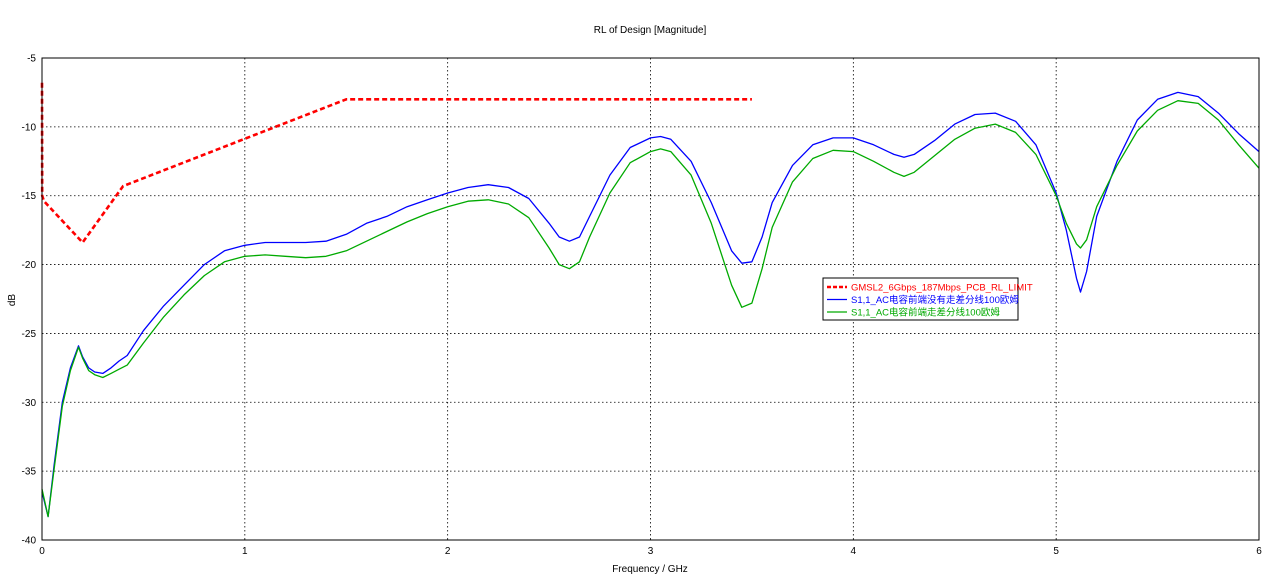  Describe the element at coordinates (29, 403) in the screenshot. I see `y-tick-label: -30` at that location.